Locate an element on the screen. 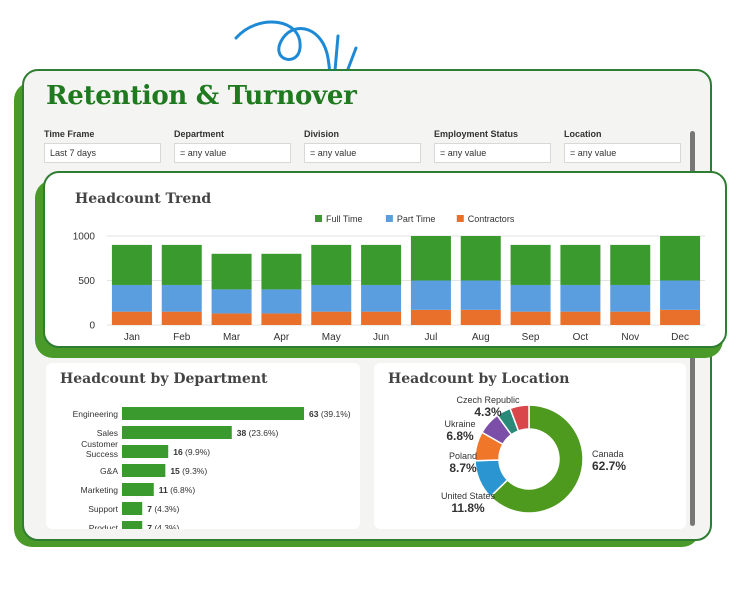 This screenshot has height=609, width=750. filter-division: Division = any value is located at coordinates (365, 146).